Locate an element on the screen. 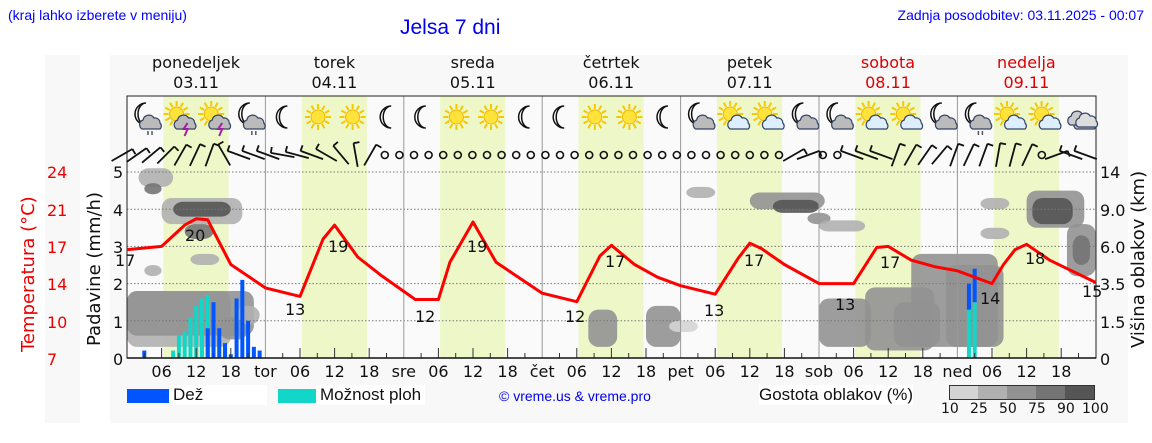 The height and width of the screenshot is (443, 1152). temp-tick: 17 is located at coordinates (57, 247).